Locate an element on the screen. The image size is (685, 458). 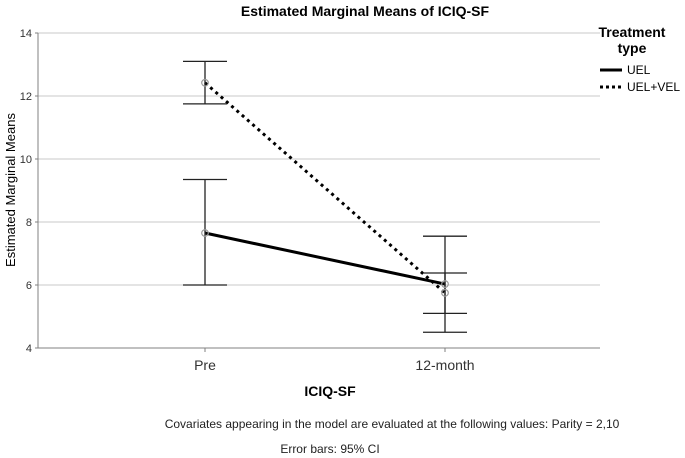
y-tick-label: 12 is located at coordinates (26, 97).